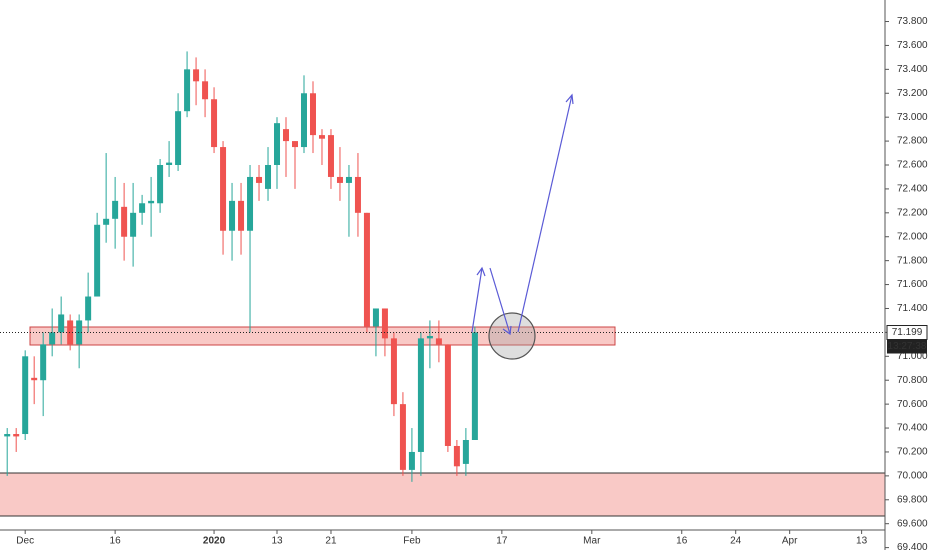 The image size is (932, 550). Describe the element at coordinates (592, 541) in the screenshot. I see `x-tick-label: Mar` at that location.